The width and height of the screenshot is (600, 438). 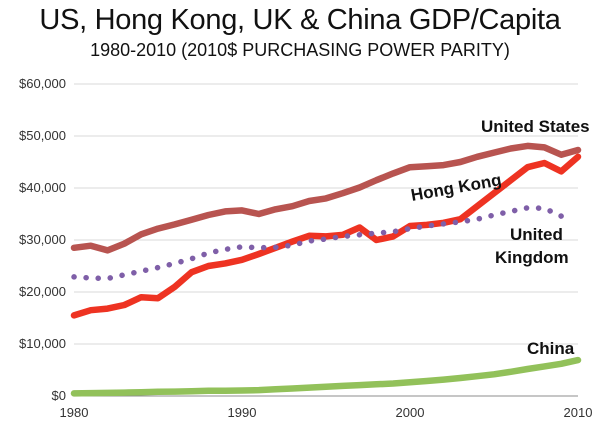 I want to click on y-tick-label: $0, so click(x=59, y=395).